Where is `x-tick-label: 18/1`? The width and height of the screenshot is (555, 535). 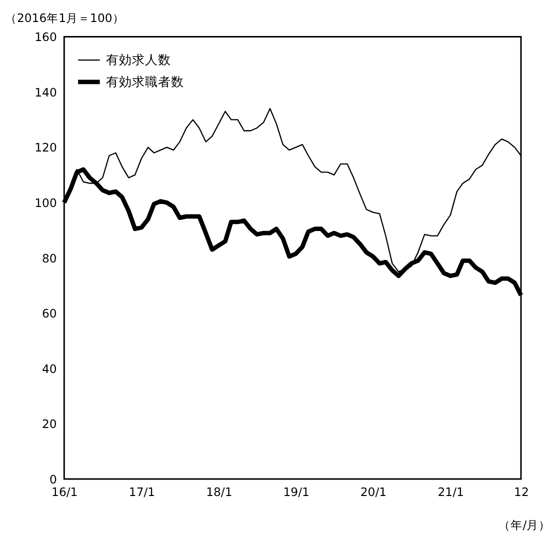 x-tick-label: 18/1 is located at coordinates (219, 492).